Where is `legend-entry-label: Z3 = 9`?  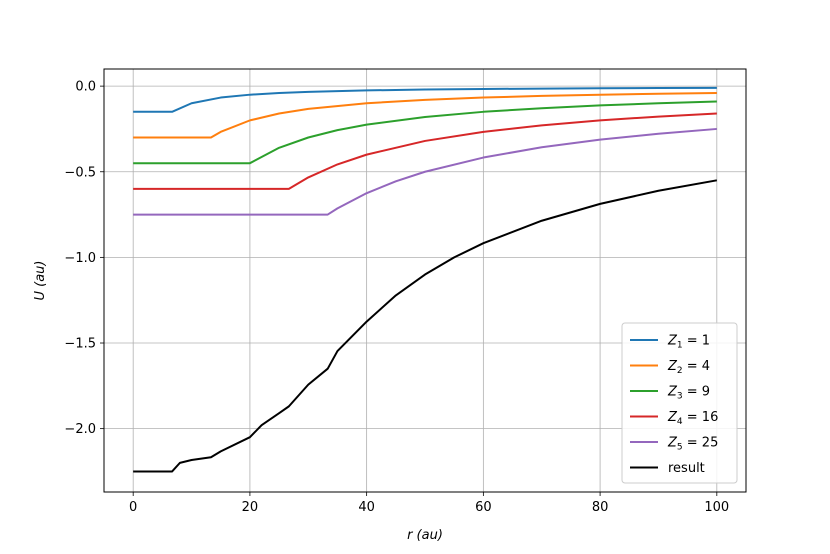
legend-entry-label: Z3 = 9 is located at coordinates (688, 393).